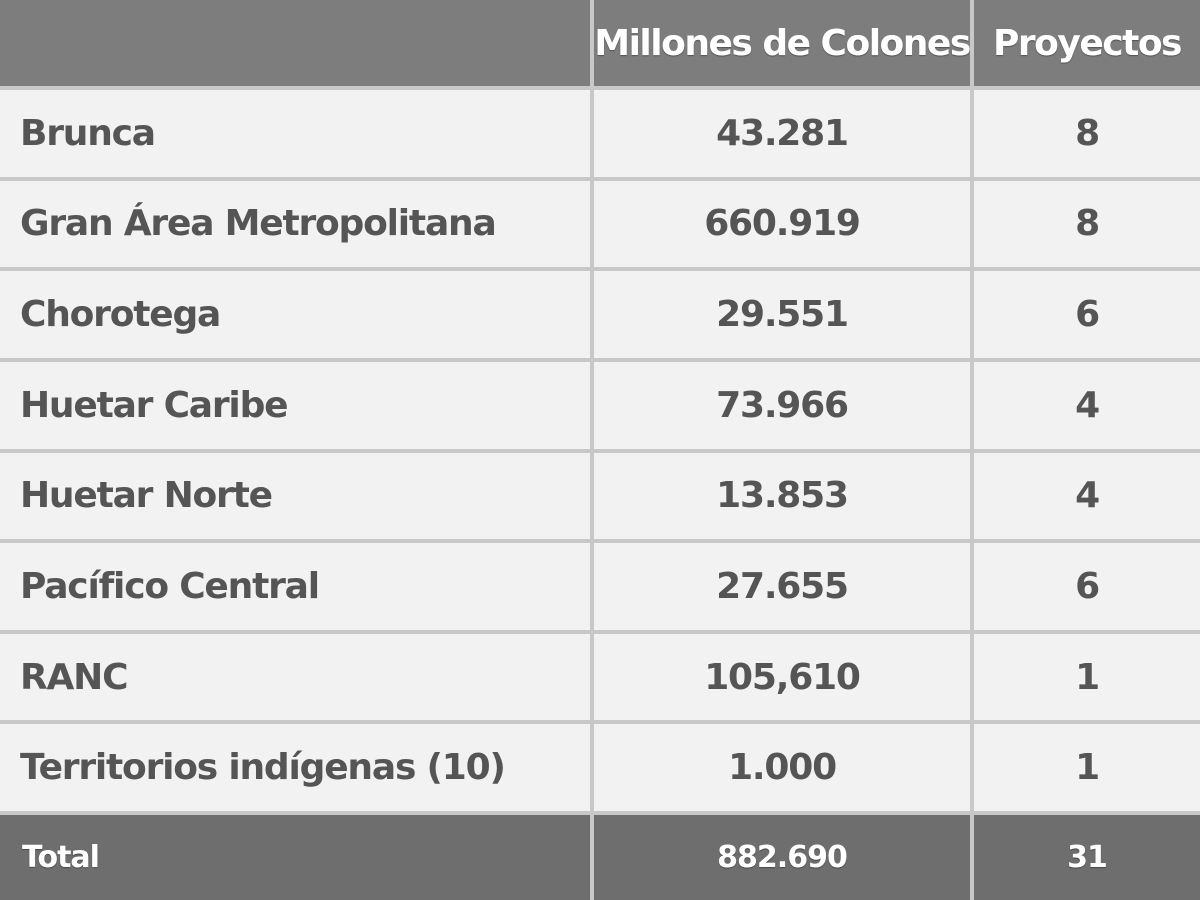 This screenshot has height=900, width=1200. I want to click on millones-cell: 105,610, so click(784, 679).